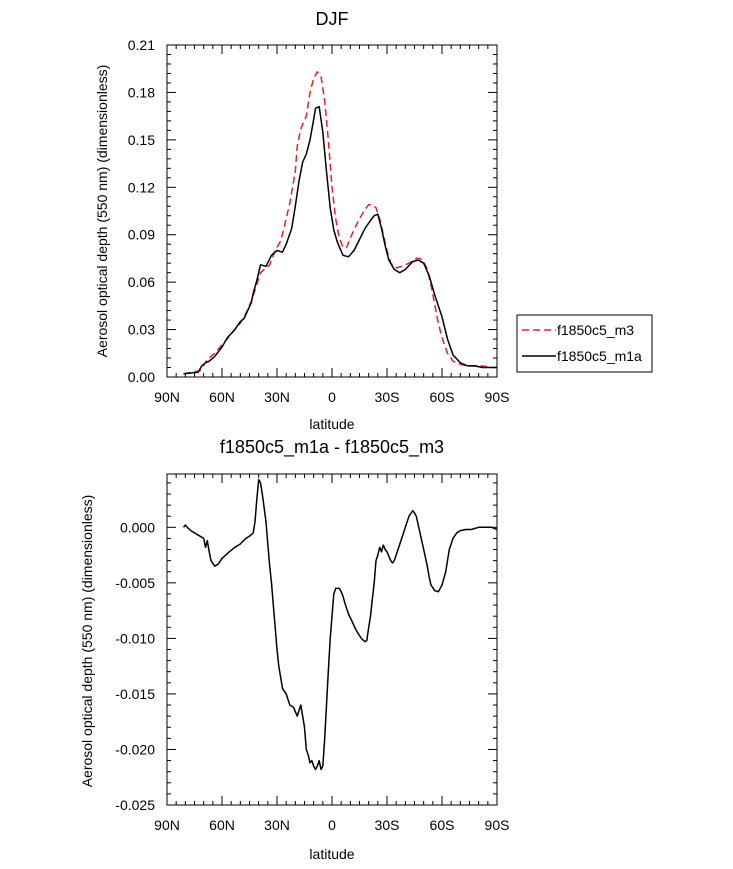 Image resolution: width=733 pixels, height=869 pixels. Describe the element at coordinates (141, 45) in the screenshot. I see `y-tick-label: 0.21` at that location.